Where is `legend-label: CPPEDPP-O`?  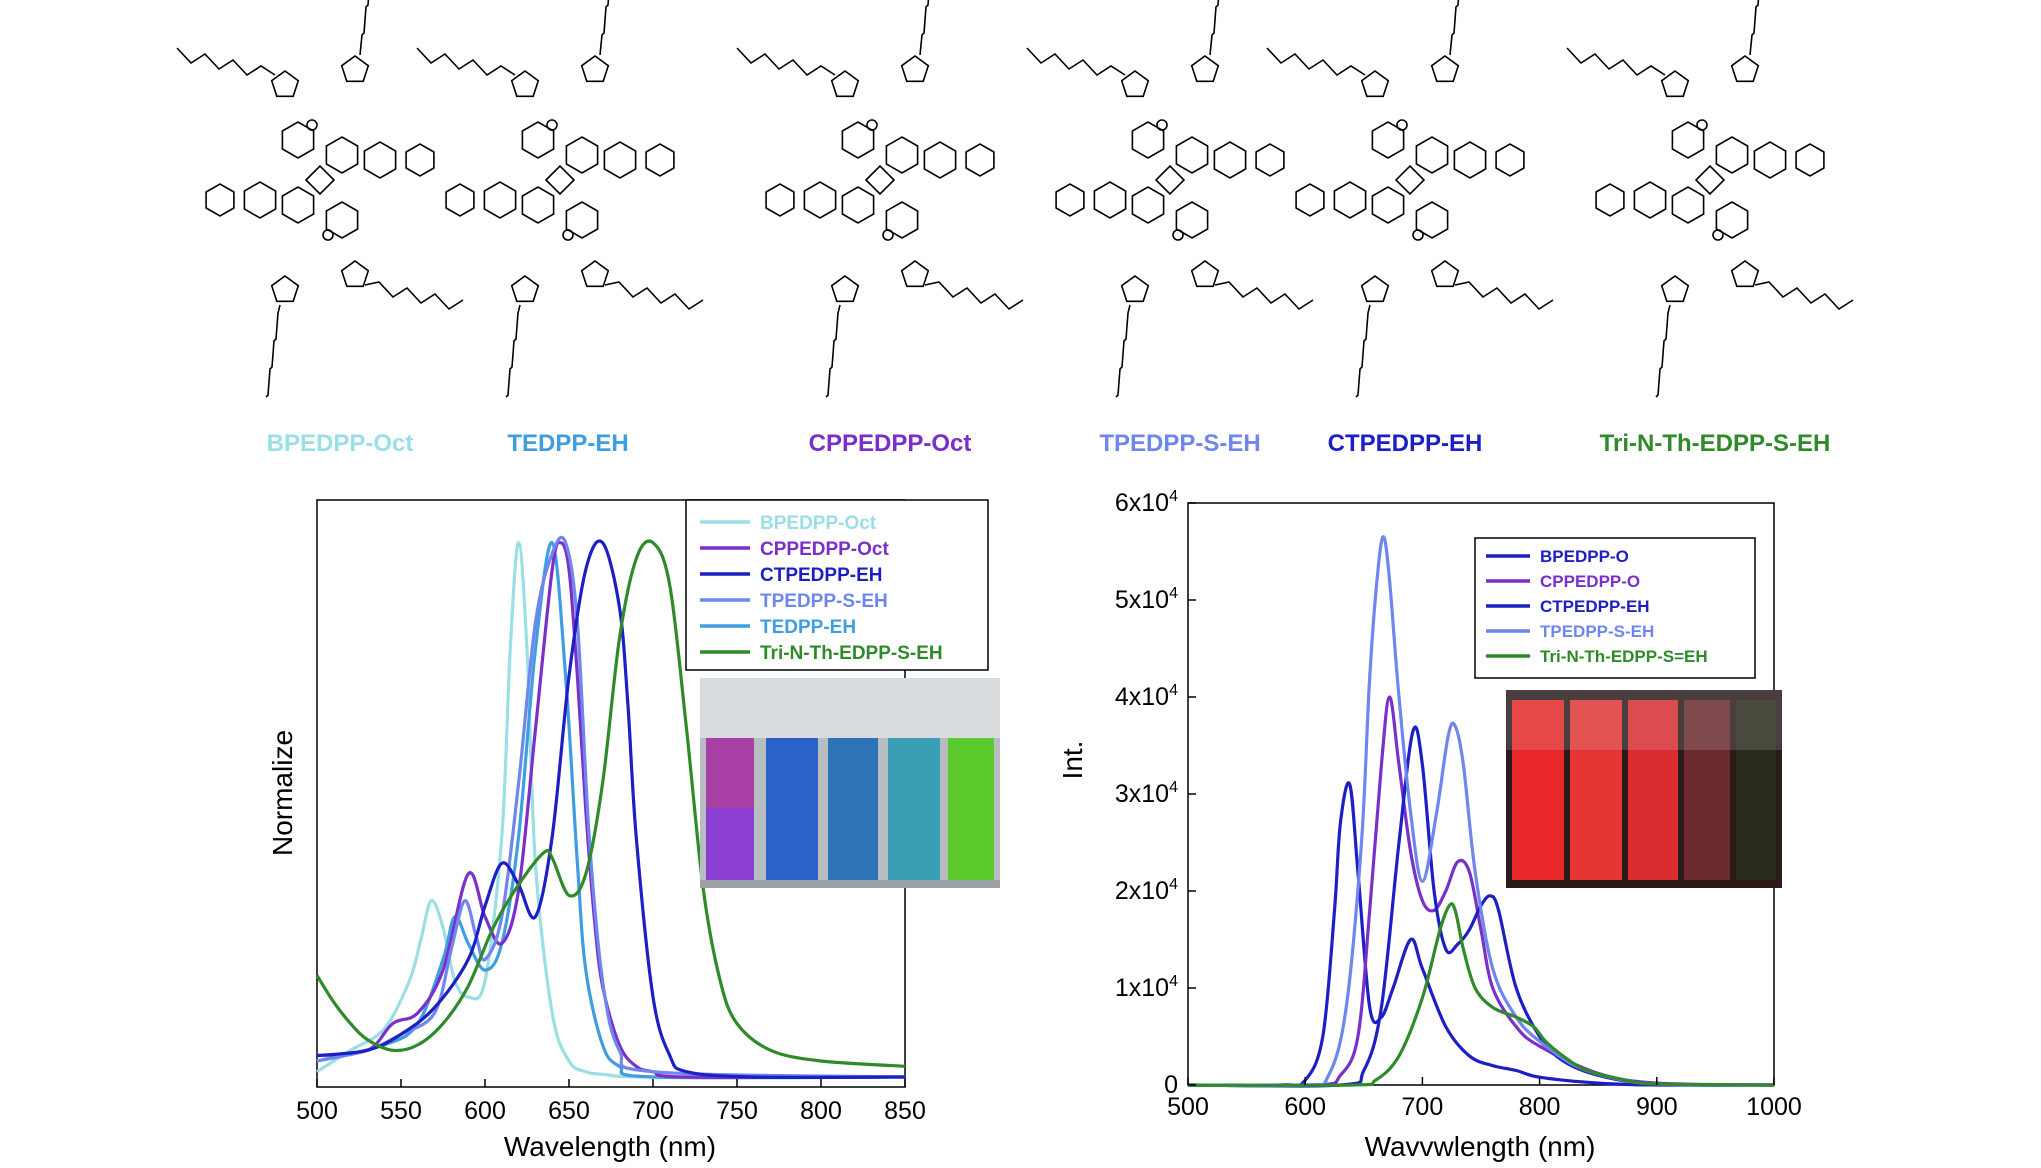
legend-label: CPPEDPP-O is located at coordinates (1590, 581).